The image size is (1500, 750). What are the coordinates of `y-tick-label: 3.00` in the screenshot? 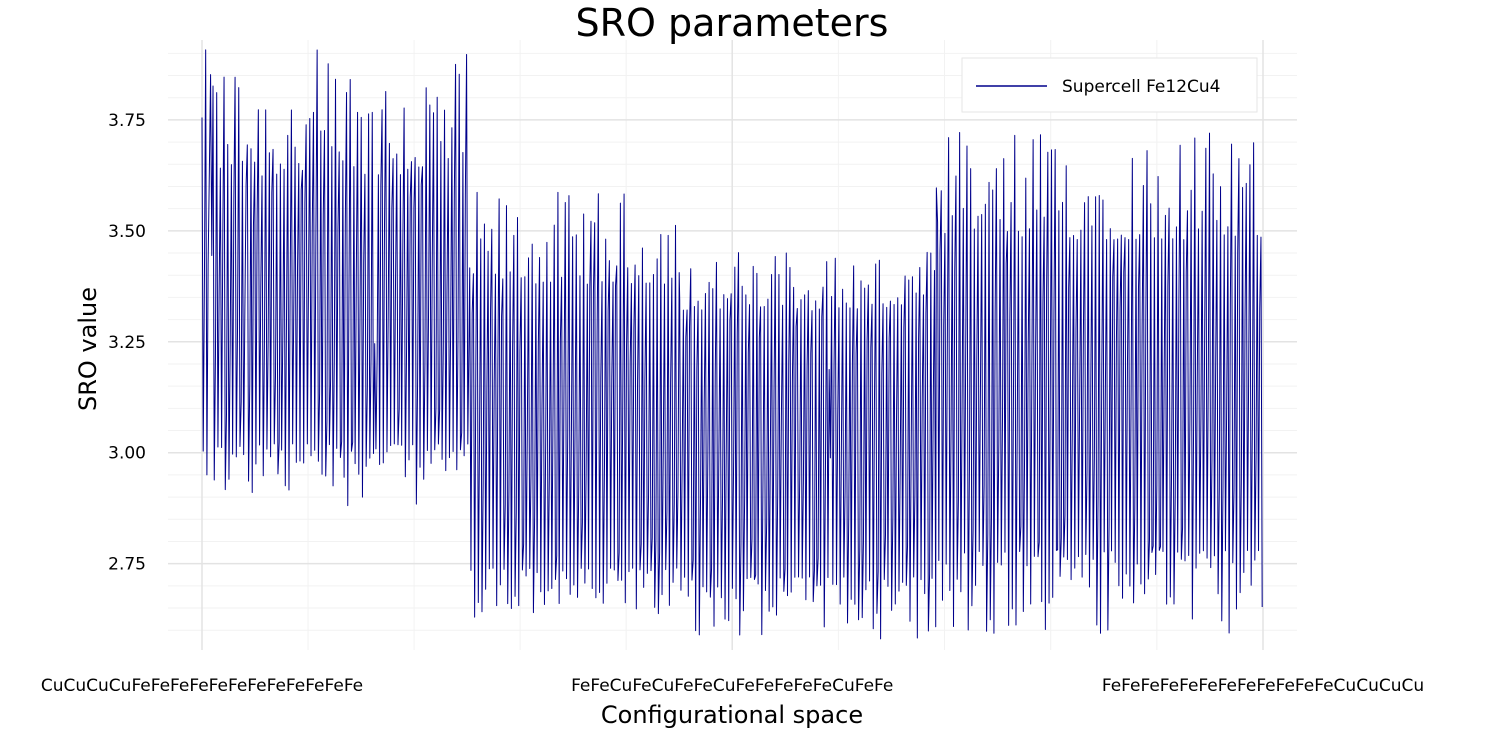 It's located at (127, 454).